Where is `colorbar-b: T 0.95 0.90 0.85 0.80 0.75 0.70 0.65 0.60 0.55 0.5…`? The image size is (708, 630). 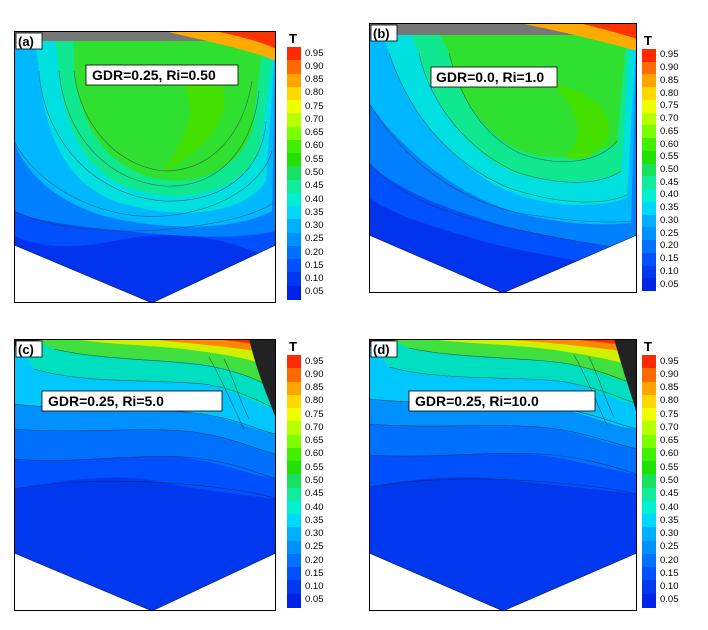 colorbar-b: T 0.95 0.90 0.85 0.80 0.75 0.70 0.65 0.60 0.55 0.5… is located at coordinates (668, 164).